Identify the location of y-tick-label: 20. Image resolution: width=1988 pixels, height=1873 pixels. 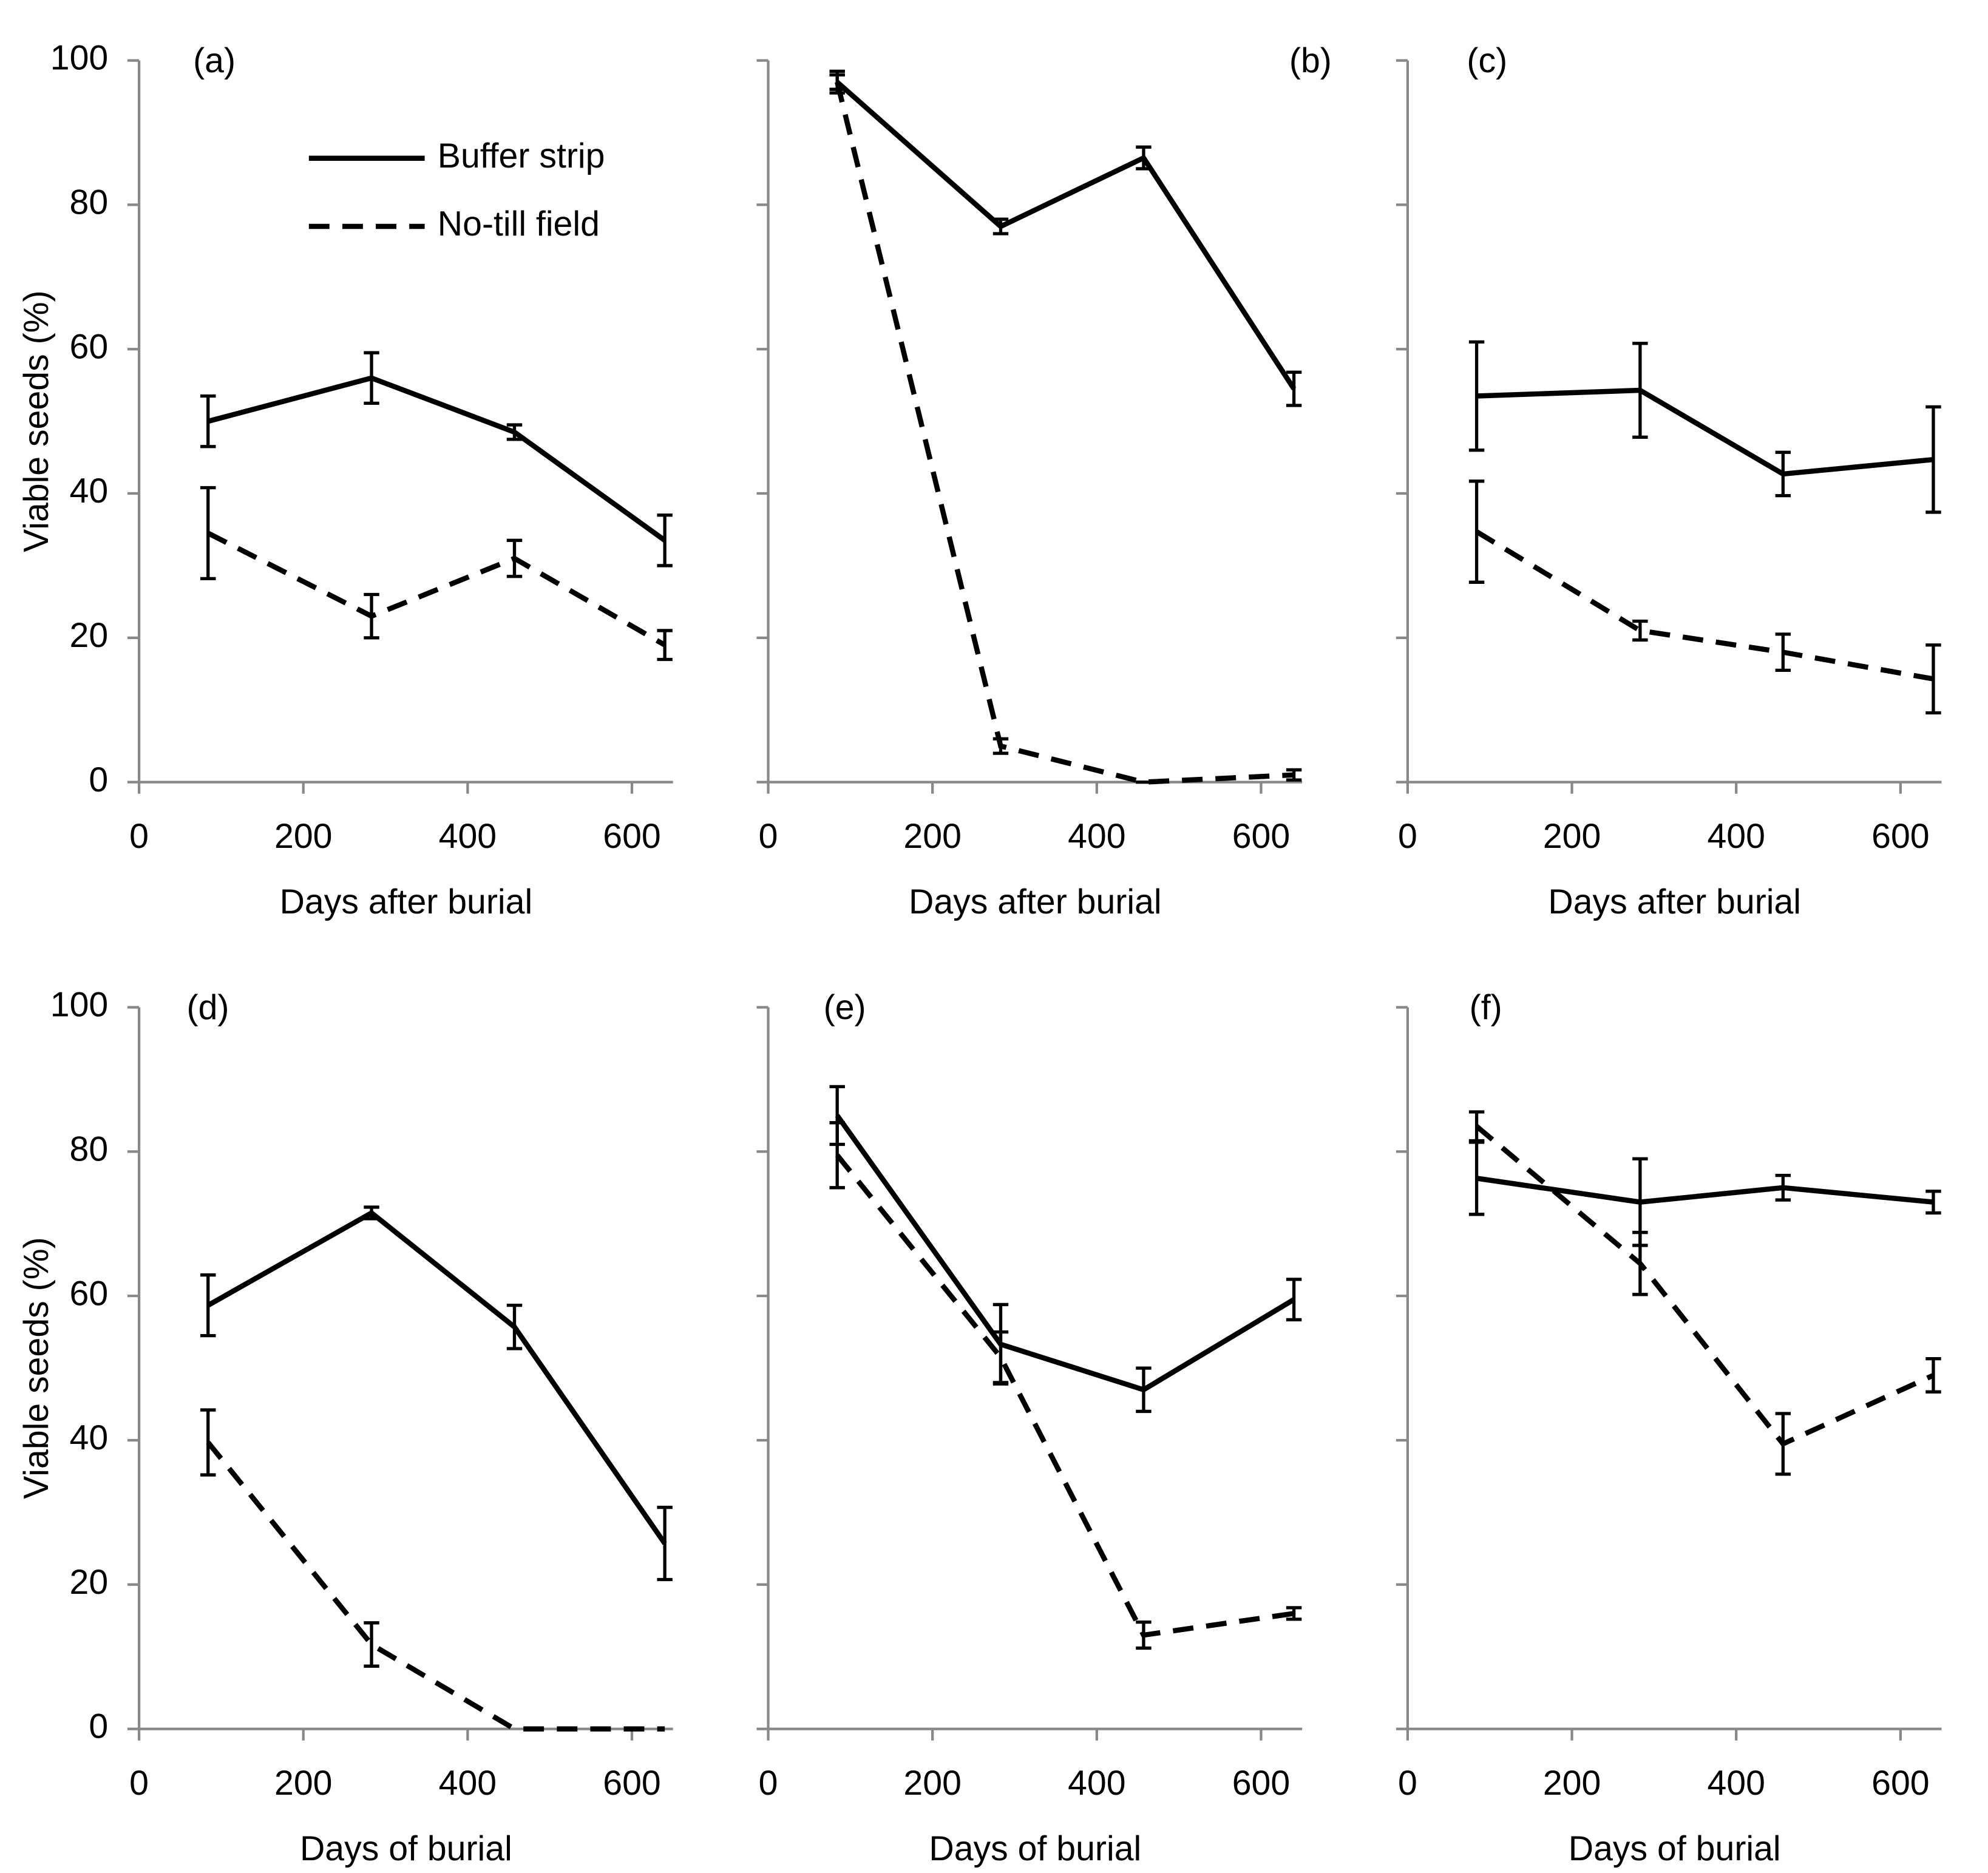
(89, 635).